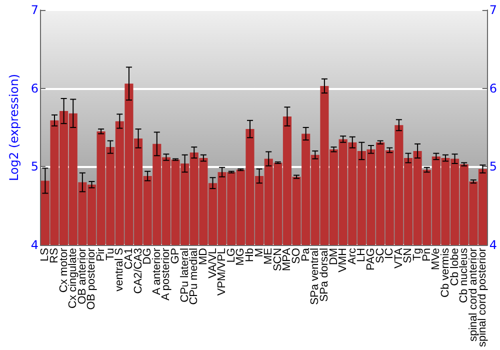  I want to click on y2-tick-label: 6, so click(493, 88).